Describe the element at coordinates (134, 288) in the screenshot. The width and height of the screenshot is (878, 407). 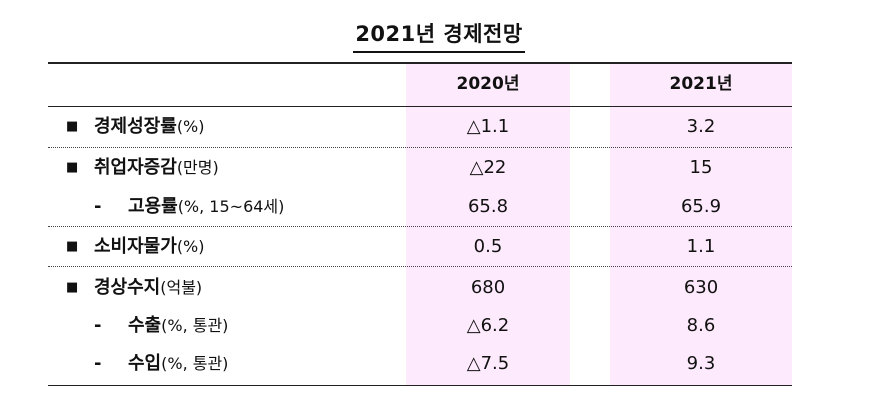
I see `row-label-current-account: ■ 경상수지(억불)` at that location.